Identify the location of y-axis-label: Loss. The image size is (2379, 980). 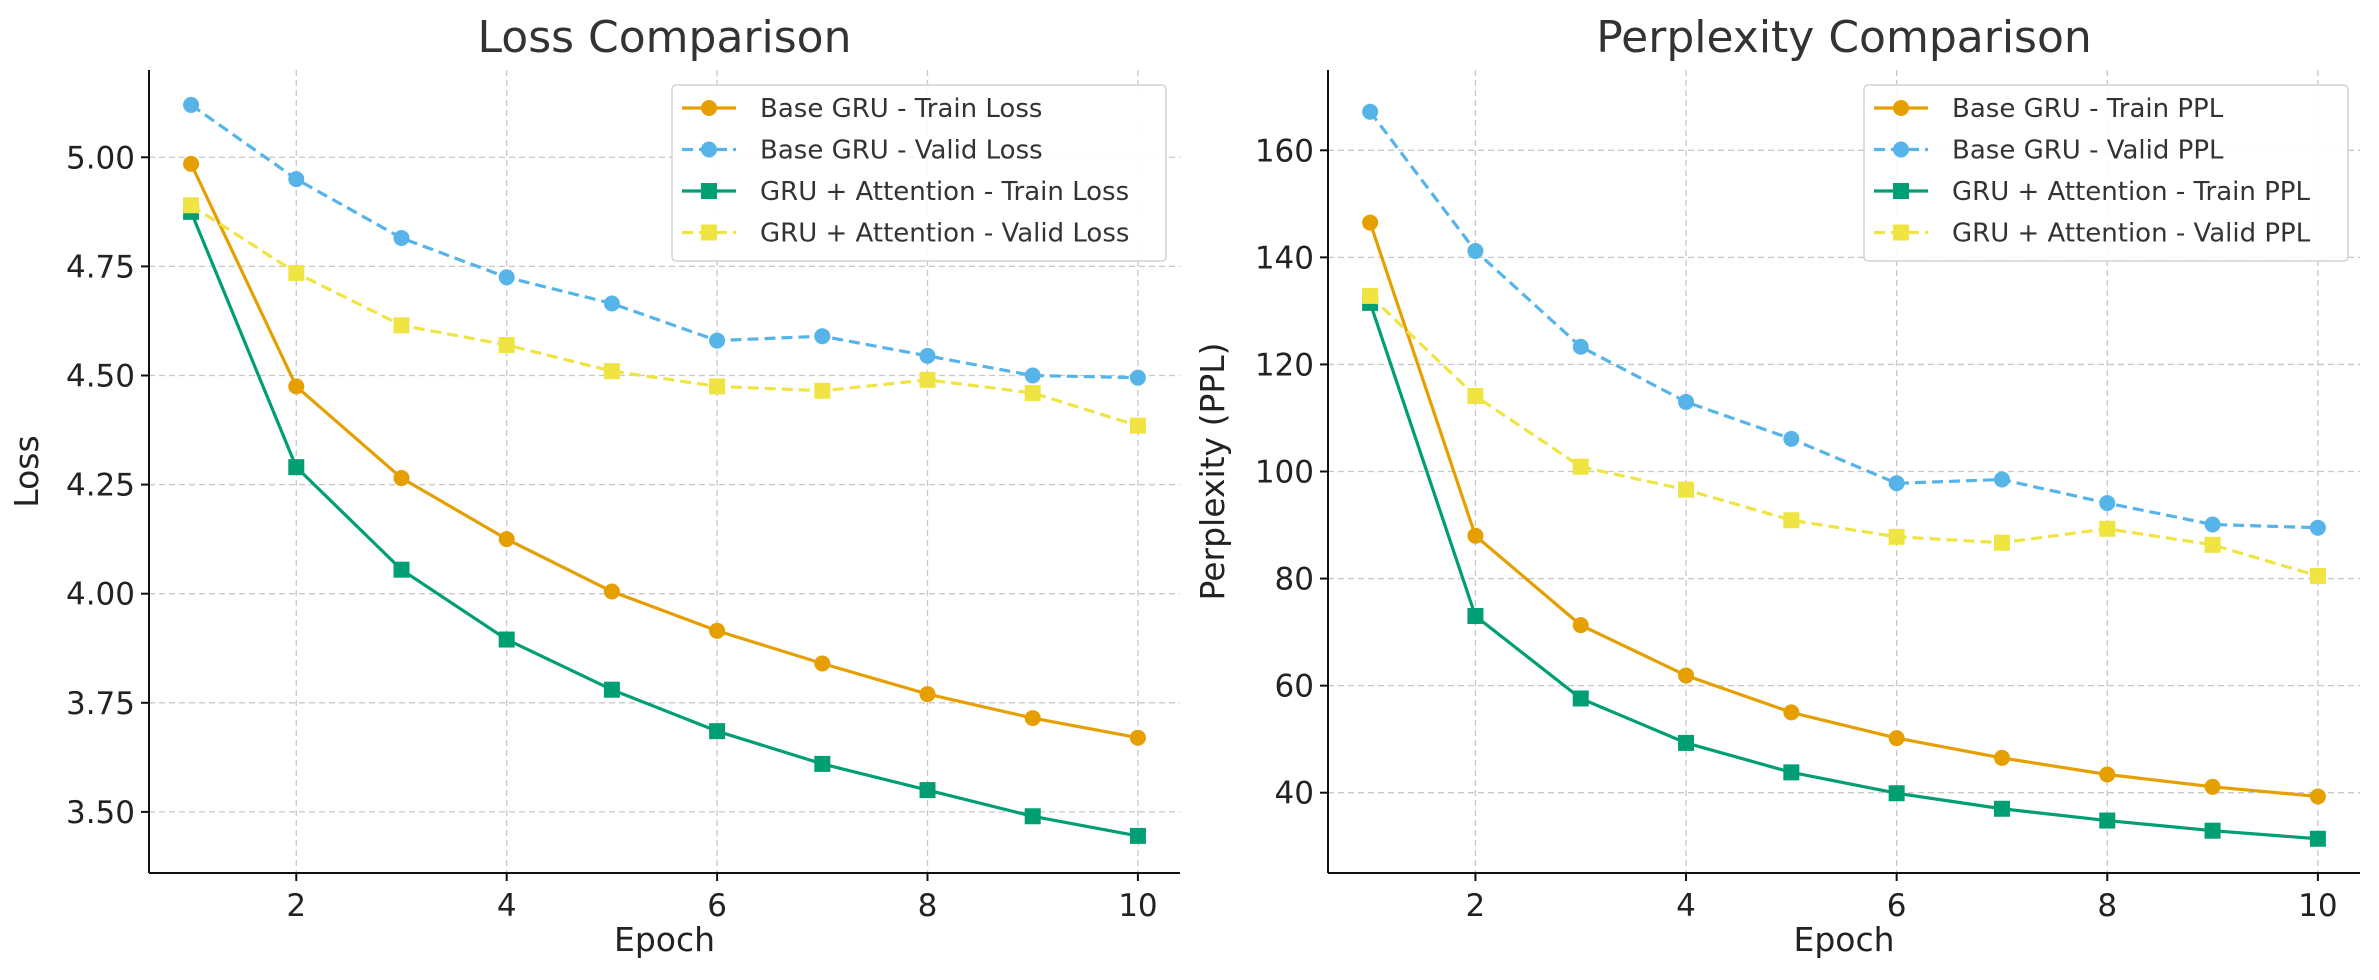
(26, 471).